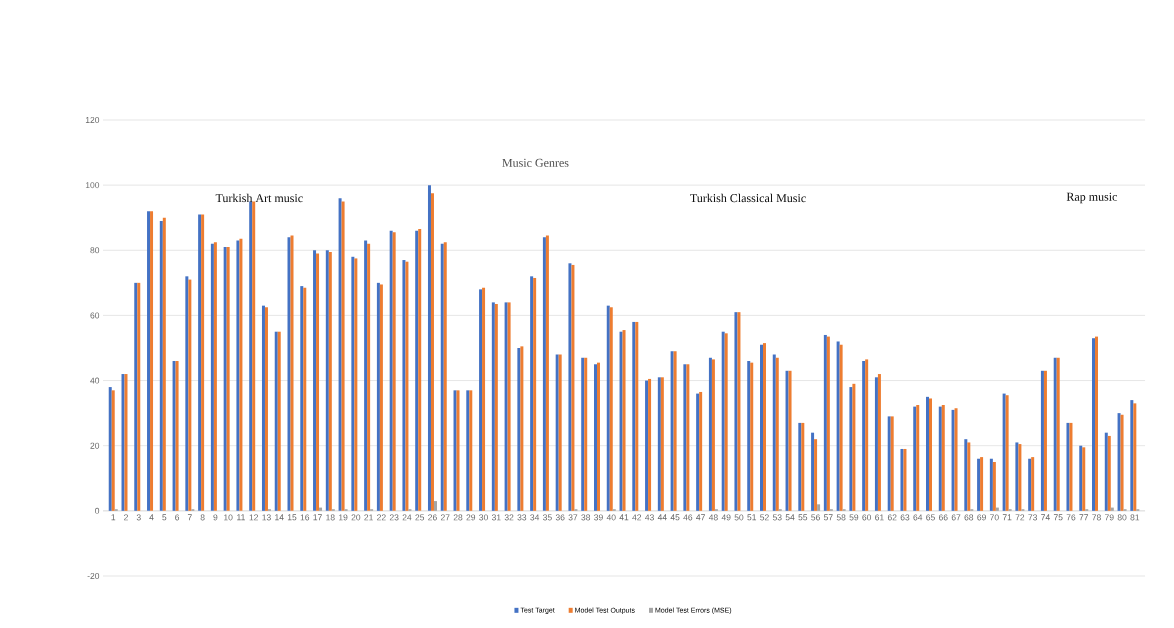 The image size is (1174, 628). I want to click on x-tick-label: 24, so click(407, 517).